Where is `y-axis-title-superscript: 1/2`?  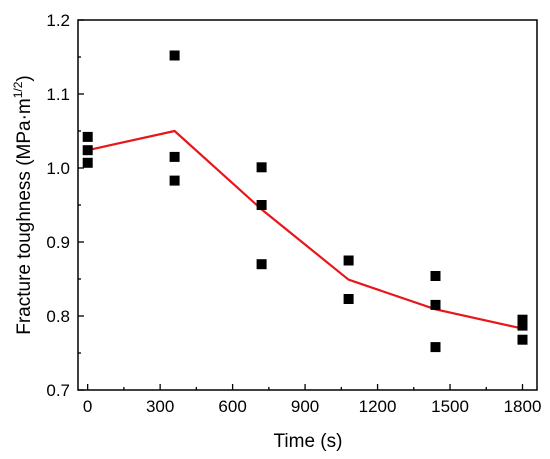
y-axis-title-superscript: 1/2 is located at coordinates (18, 89).